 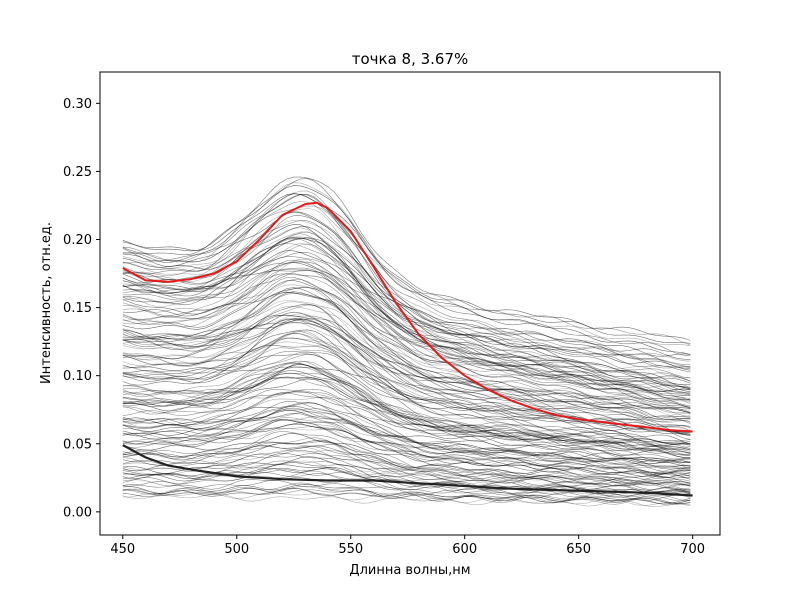 I want to click on dark-spectrum-line, so click(x=407, y=470).